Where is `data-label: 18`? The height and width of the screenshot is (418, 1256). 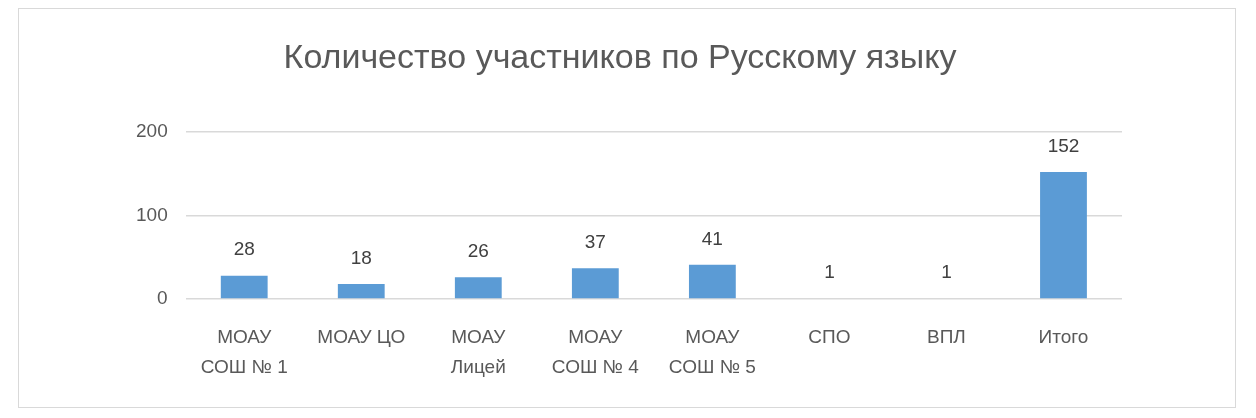 data-label: 18 is located at coordinates (361, 257).